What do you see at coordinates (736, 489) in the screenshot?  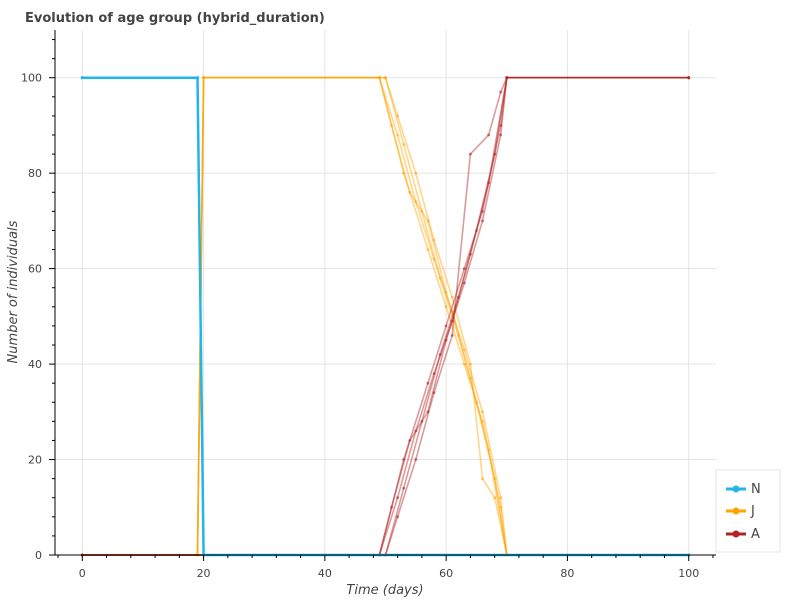 I see `legend-marker-n` at bounding box center [736, 489].